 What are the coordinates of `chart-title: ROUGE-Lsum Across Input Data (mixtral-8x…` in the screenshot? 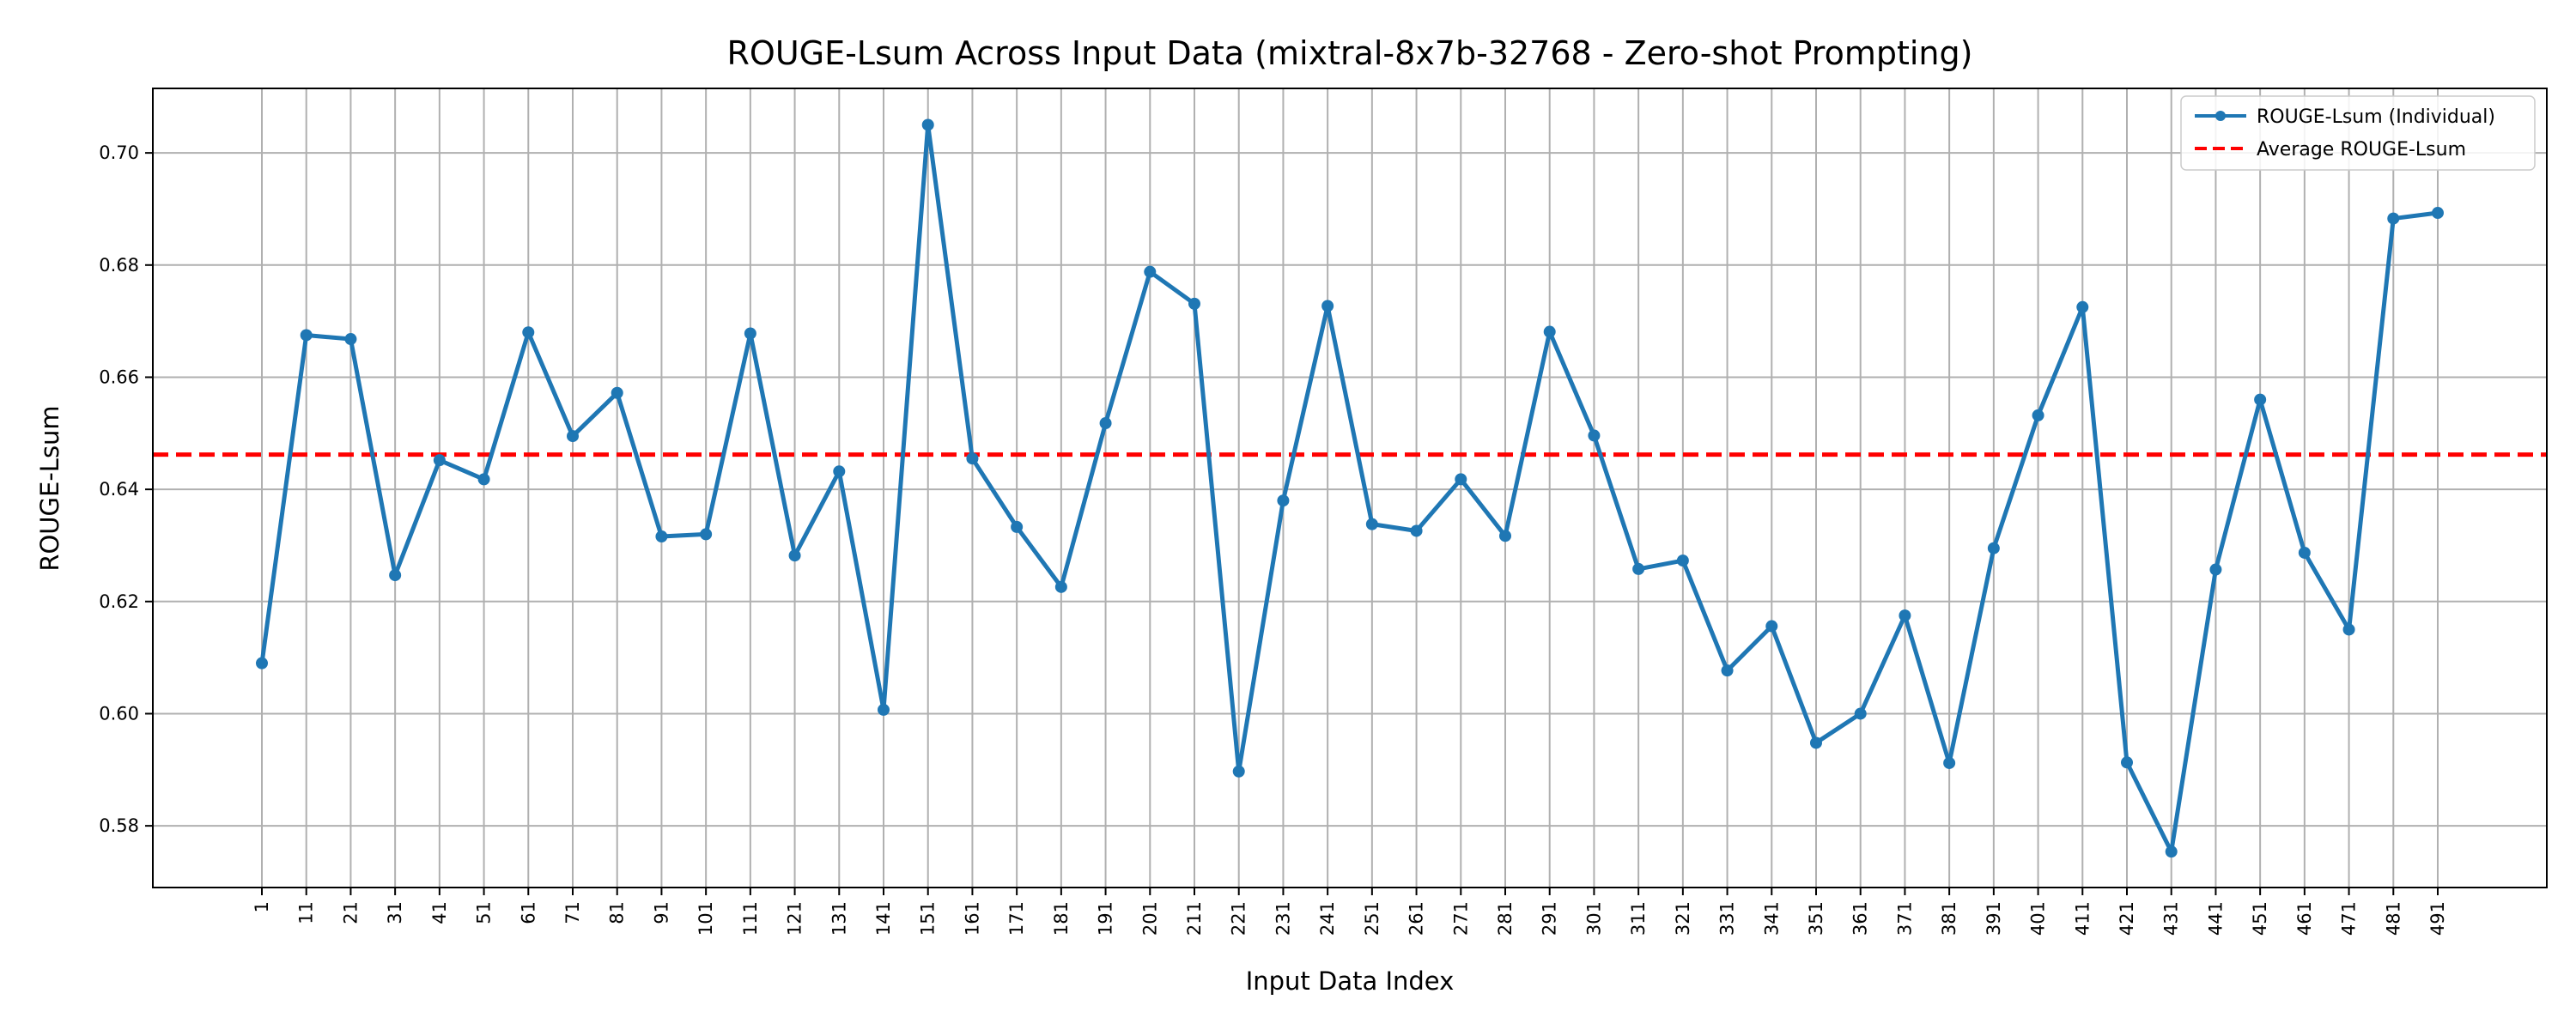 It's located at (1350, 53).